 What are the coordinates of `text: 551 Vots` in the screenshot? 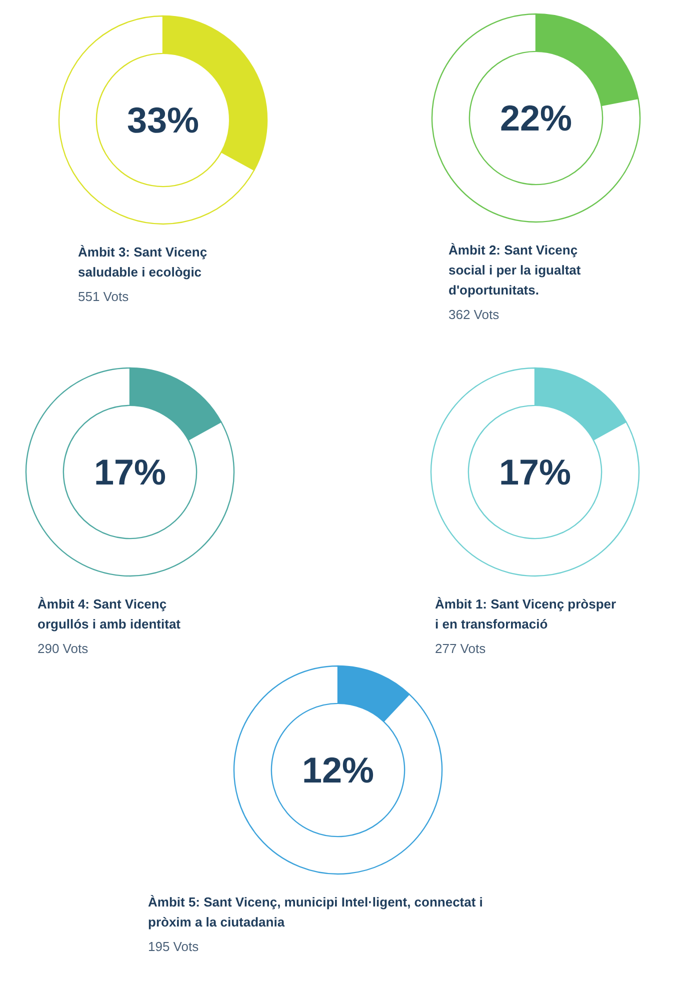 It's located at (104, 296).